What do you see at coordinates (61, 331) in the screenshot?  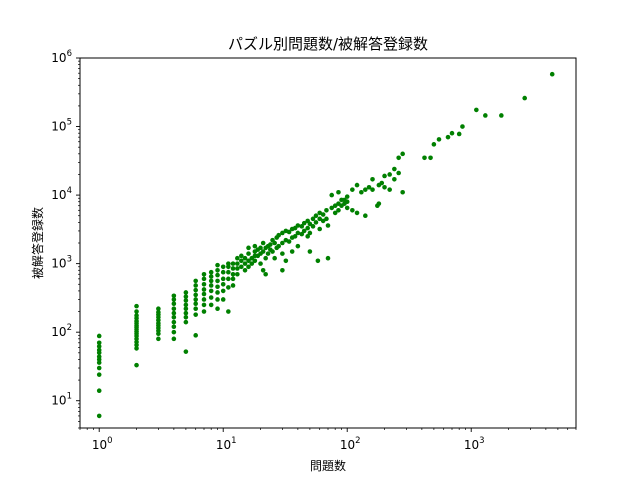 I see `y-tick-label: 10²` at bounding box center [61, 331].